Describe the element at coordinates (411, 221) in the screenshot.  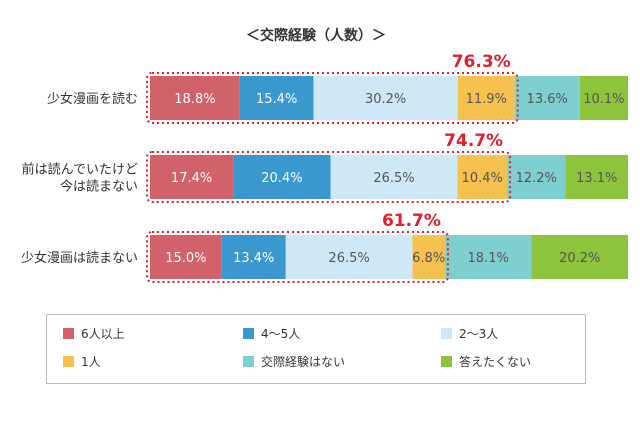
I see `highlight-total-label: 61.7%` at that location.